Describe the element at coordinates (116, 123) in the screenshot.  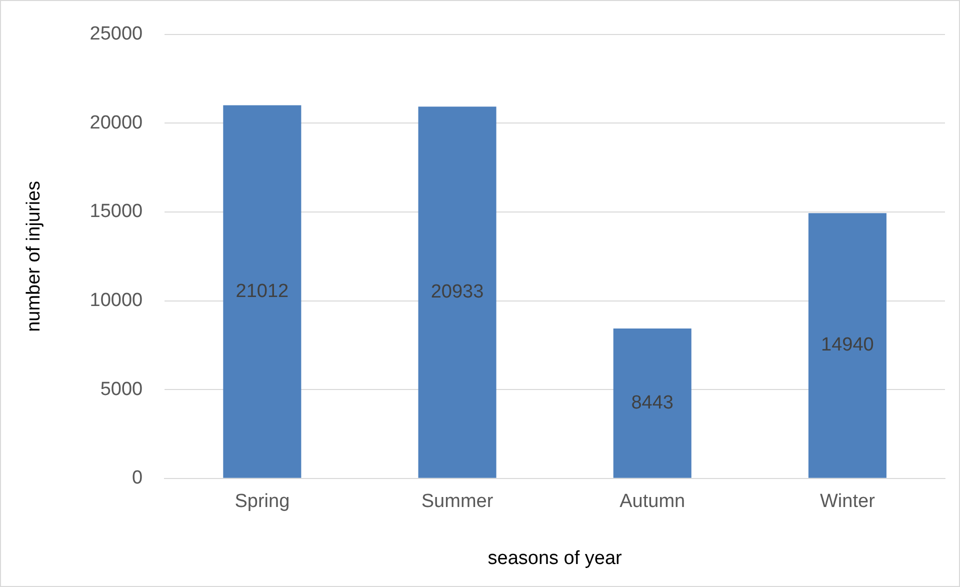
I see `y-tick-label: 20000` at that location.